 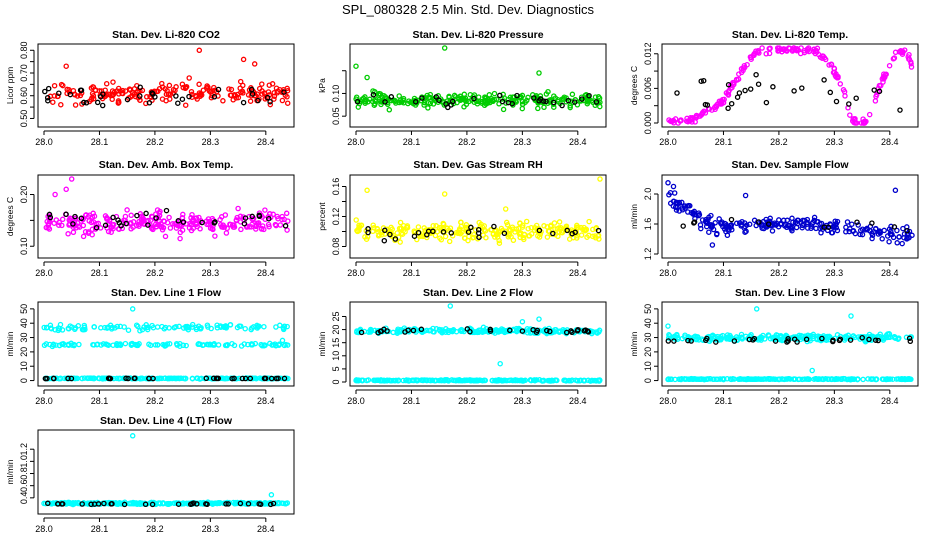 What do you see at coordinates (266, 273) in the screenshot?
I see `x-tick-label: 28.4` at bounding box center [266, 273].